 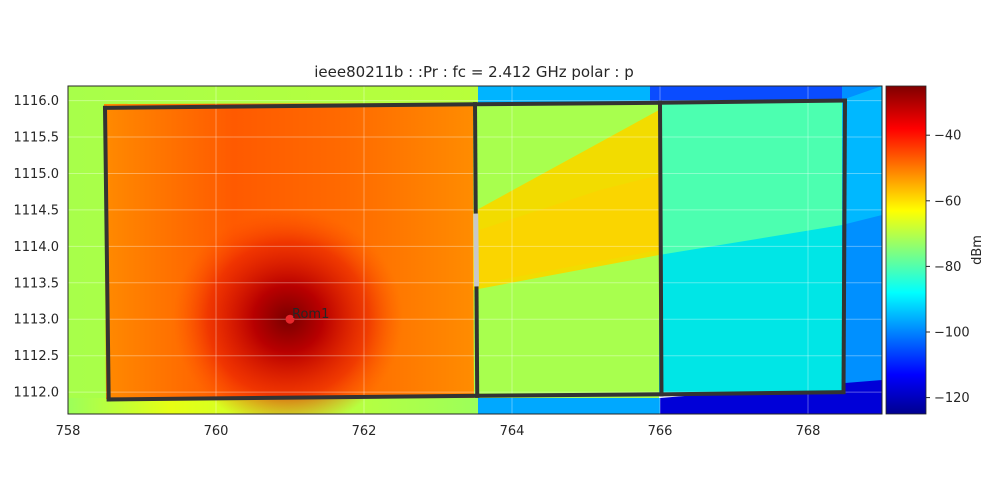 What do you see at coordinates (68, 431) in the screenshot?
I see `x-tick-label: 758` at bounding box center [68, 431].